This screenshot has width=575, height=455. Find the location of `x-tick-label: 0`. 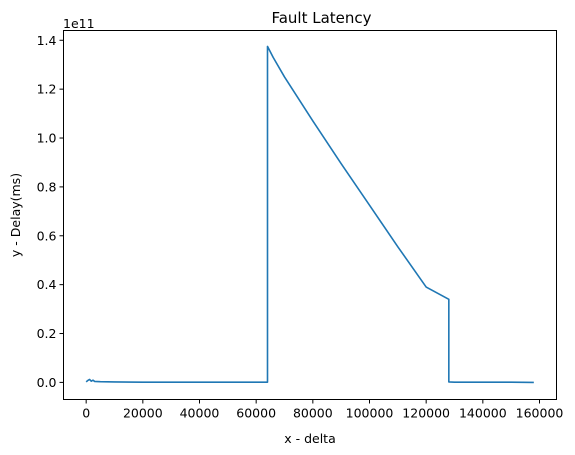

x-tick-label: 0 is located at coordinates (86, 413).